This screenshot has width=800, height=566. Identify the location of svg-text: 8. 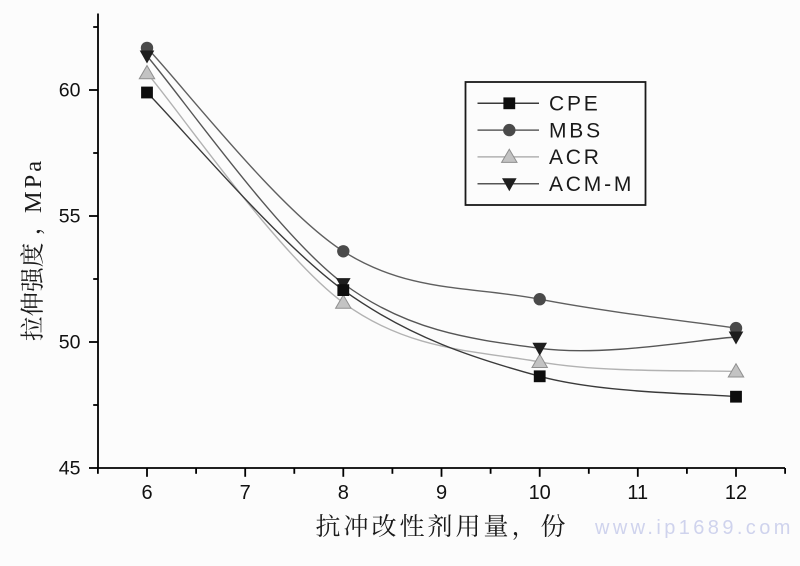
(343, 493).